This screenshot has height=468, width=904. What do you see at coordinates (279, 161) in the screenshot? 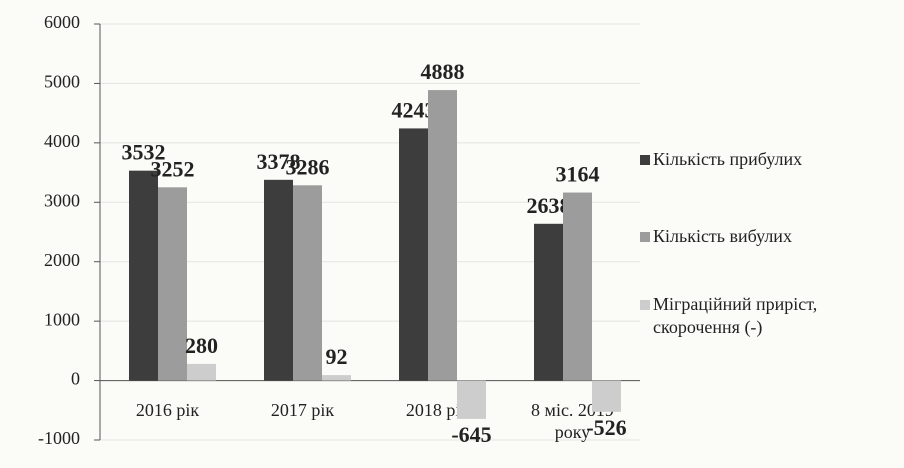
I see `data-label: 3378` at bounding box center [279, 161].